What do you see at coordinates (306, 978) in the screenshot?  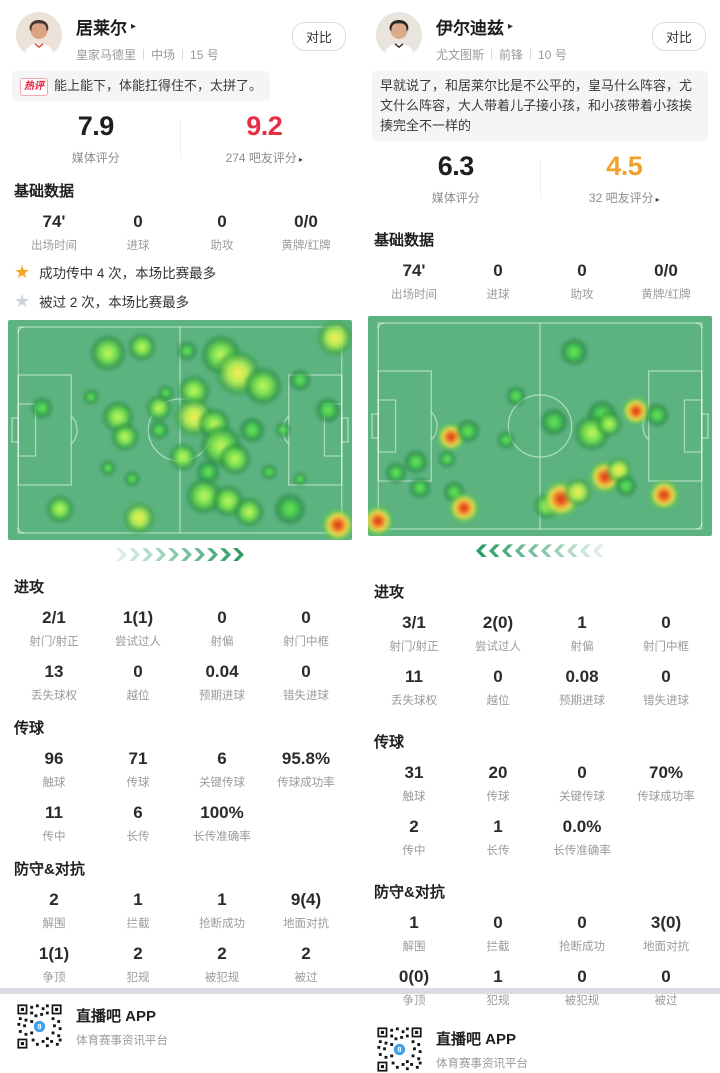 I see `stat-label: 被过` at bounding box center [306, 978].